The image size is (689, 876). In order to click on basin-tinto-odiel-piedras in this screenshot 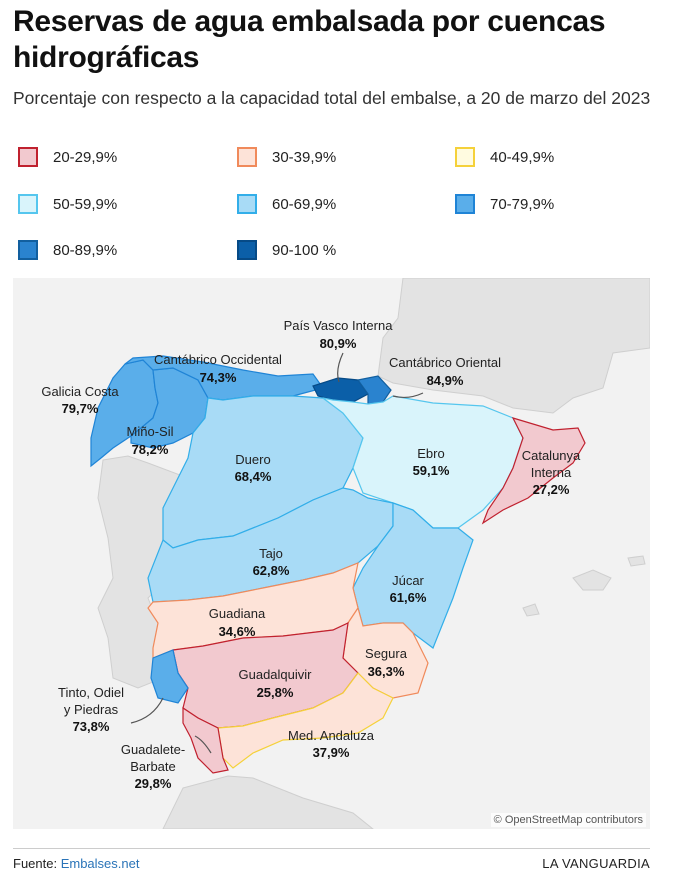, I will do `click(169, 676)`.